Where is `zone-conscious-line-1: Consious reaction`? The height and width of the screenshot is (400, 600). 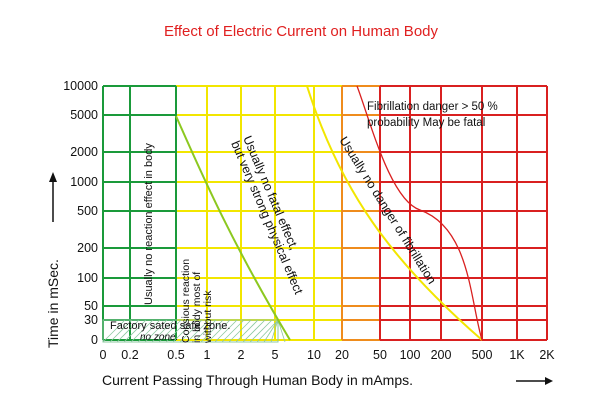 zone-conscious-line-1: Consious reaction is located at coordinates (186, 301).